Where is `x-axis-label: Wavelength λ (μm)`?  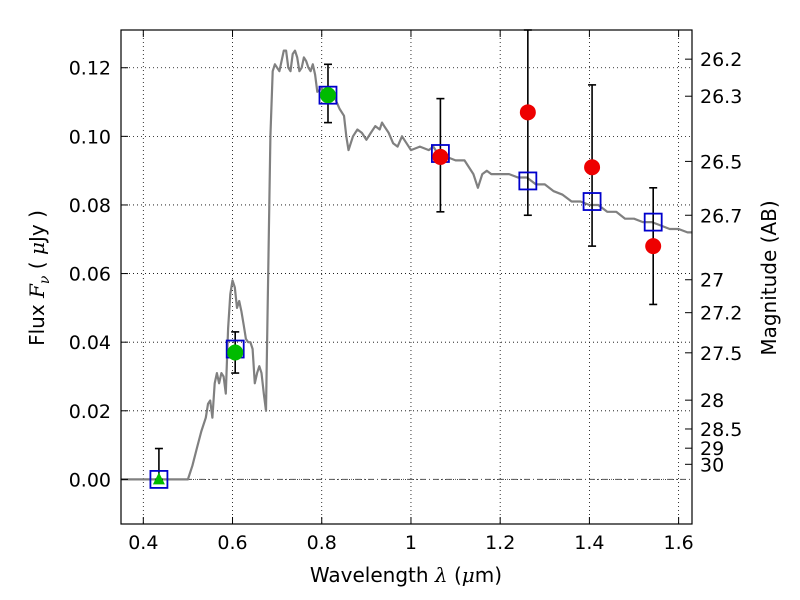
x-axis-label: Wavelength λ (μm) is located at coordinates (406, 575).